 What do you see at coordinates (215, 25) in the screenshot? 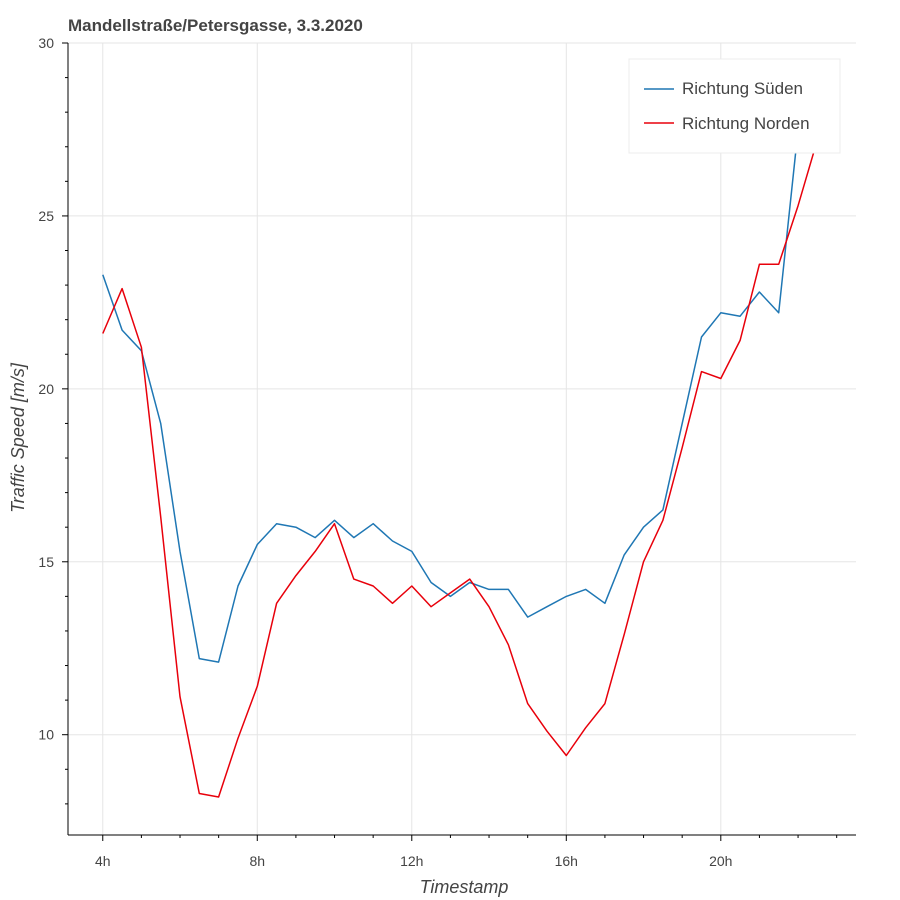
I see `chart-title: Mandellstraße/Petersgasse, 3.3.2020` at bounding box center [215, 25].